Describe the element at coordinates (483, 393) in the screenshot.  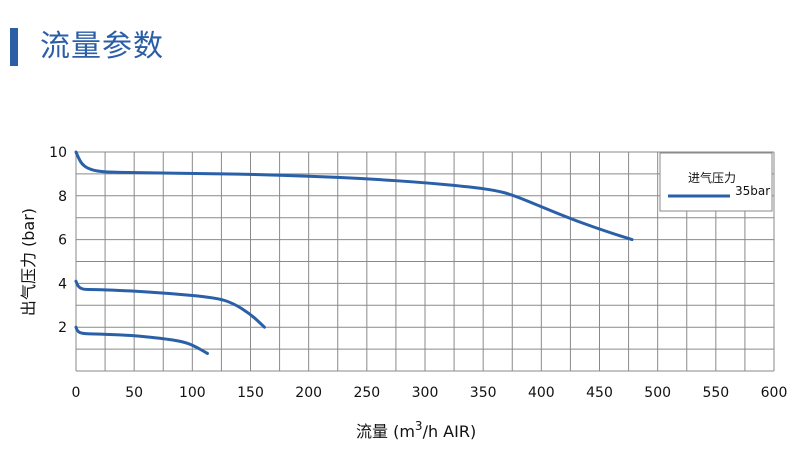
I see `x-tick-label: 350` at that location.